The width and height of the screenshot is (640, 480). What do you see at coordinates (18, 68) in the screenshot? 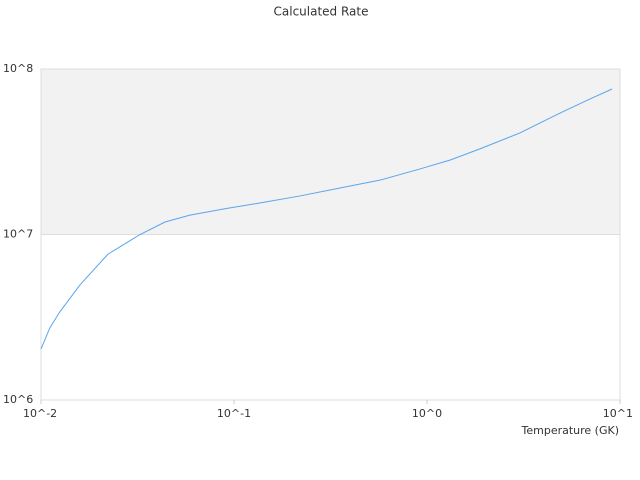
I see `y-tick-label: 10^8` at bounding box center [18, 68].